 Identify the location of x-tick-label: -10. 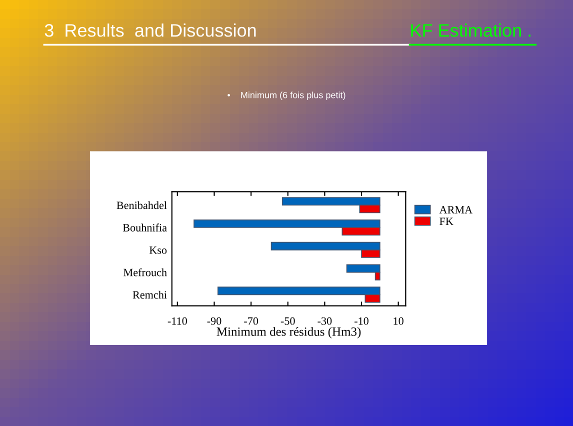
(361, 321).